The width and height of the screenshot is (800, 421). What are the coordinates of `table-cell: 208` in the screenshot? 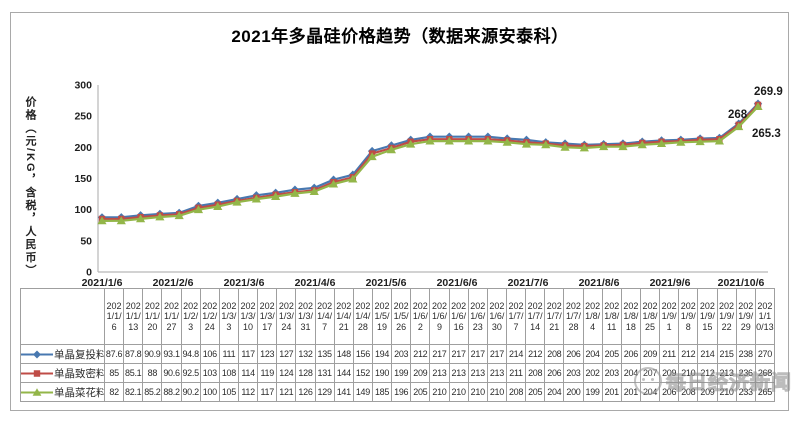 It's located at (688, 392).